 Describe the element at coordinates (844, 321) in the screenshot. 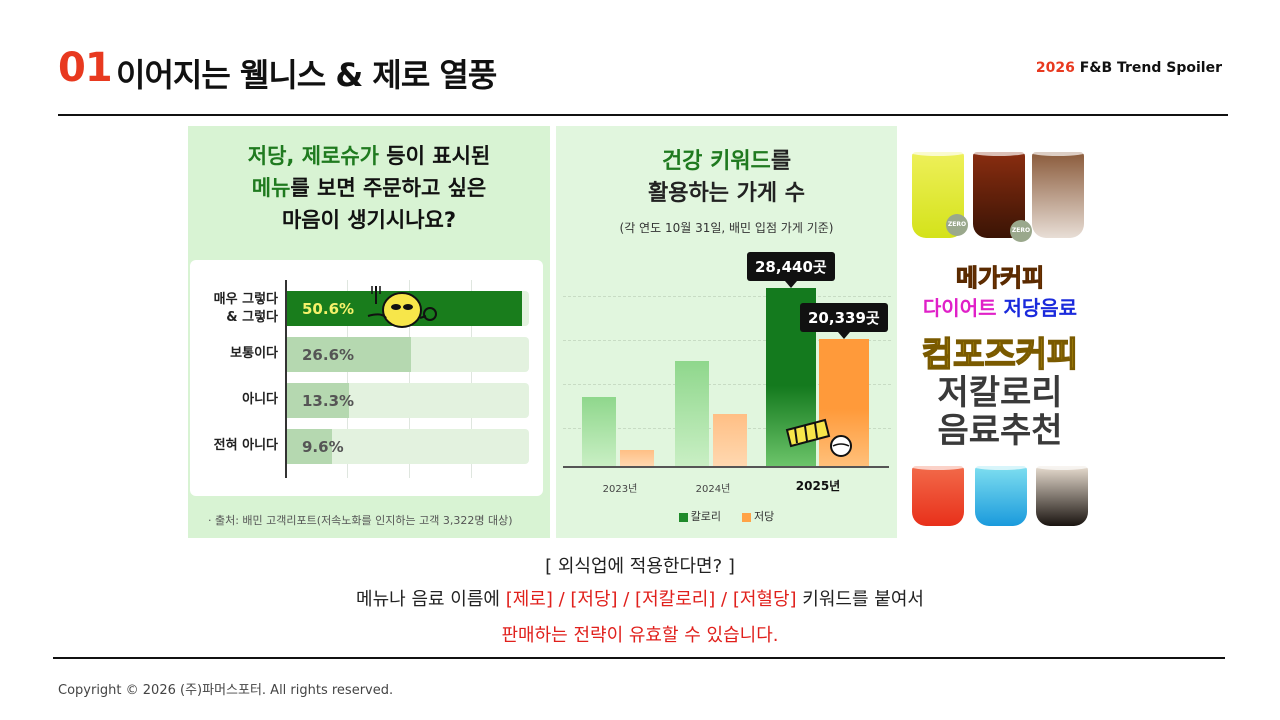

I see `chart-value-callout: 20,339곳` at that location.